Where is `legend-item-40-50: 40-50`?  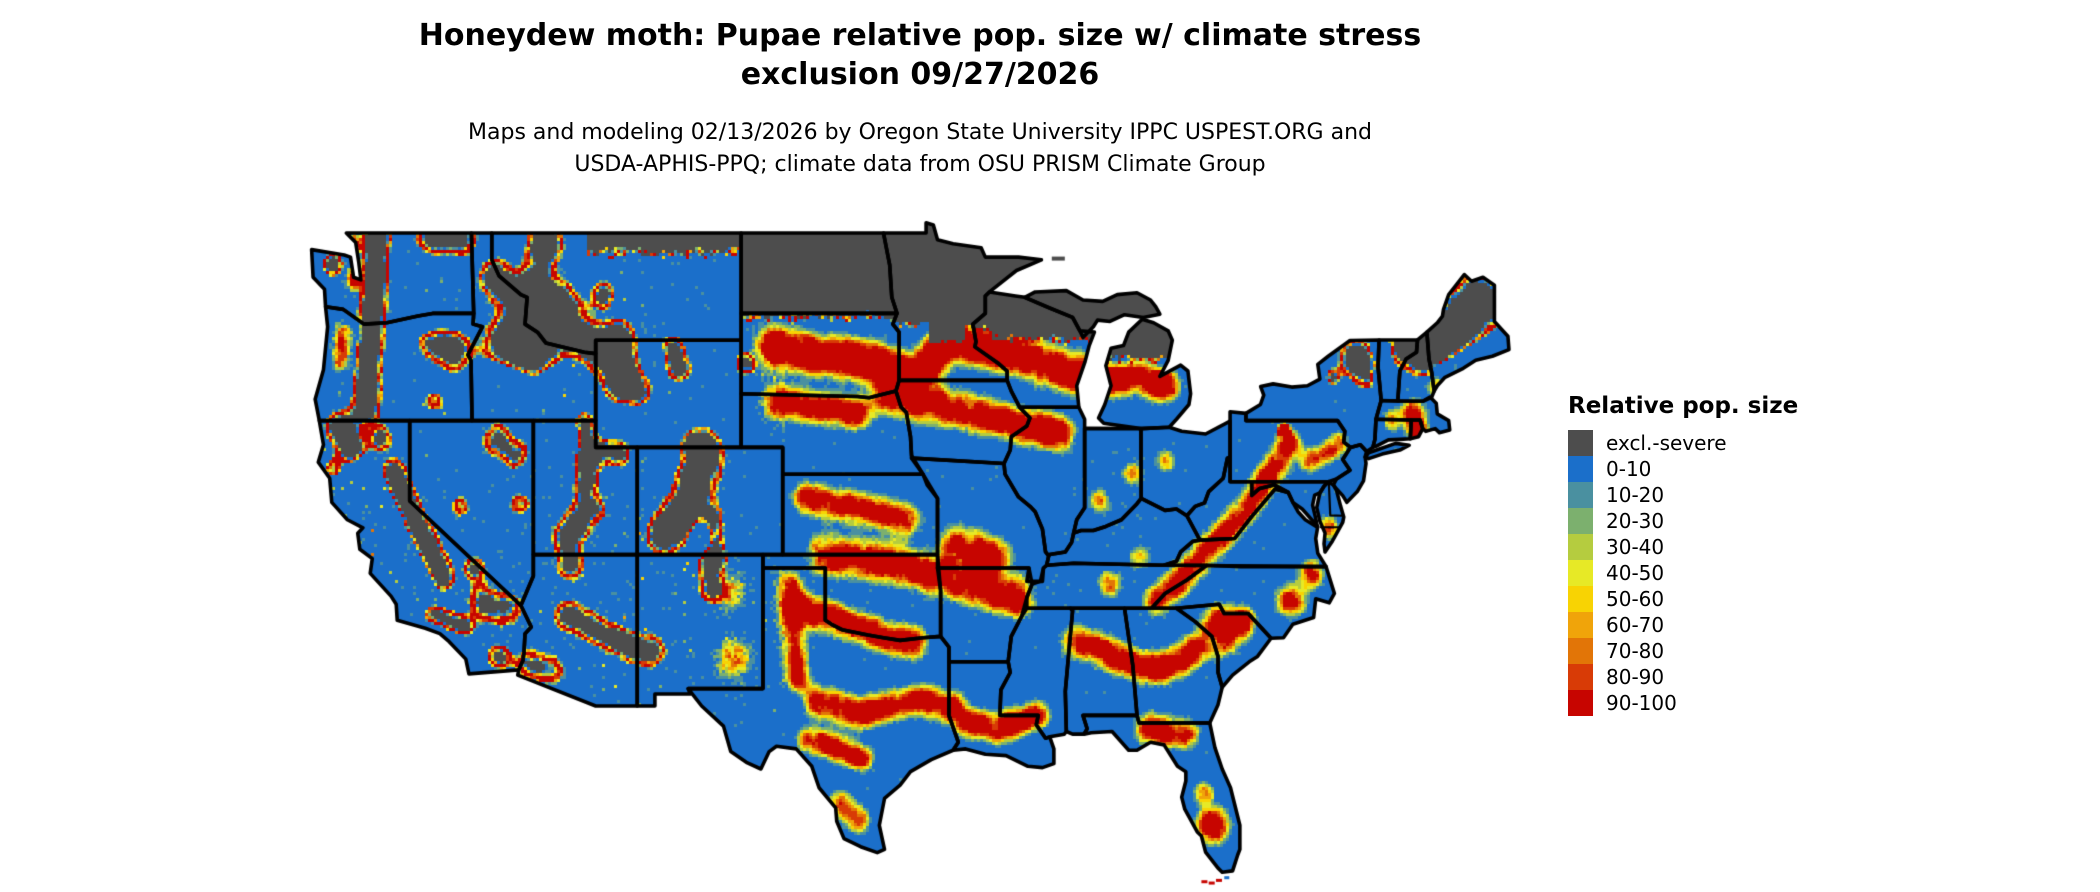
legend-item-40-50: 40-50 is located at coordinates (1683, 573).